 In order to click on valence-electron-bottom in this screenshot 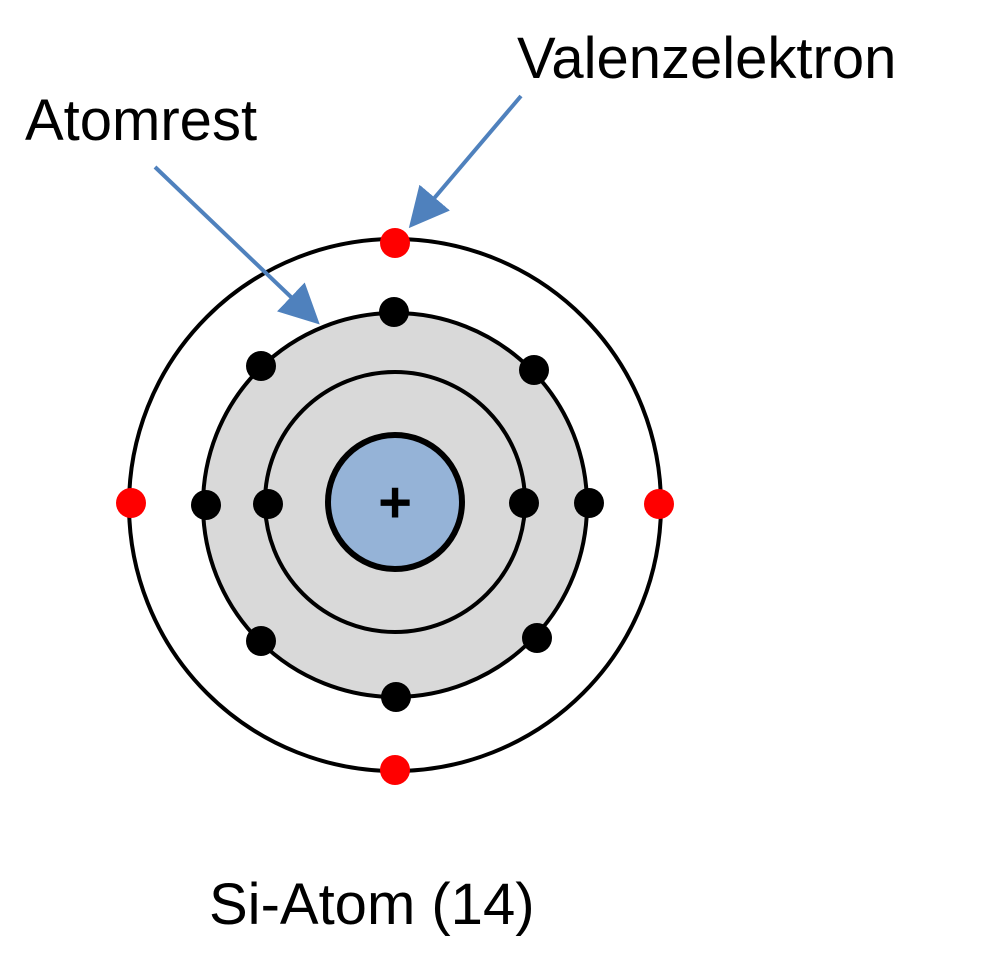, I will do `click(395, 770)`.